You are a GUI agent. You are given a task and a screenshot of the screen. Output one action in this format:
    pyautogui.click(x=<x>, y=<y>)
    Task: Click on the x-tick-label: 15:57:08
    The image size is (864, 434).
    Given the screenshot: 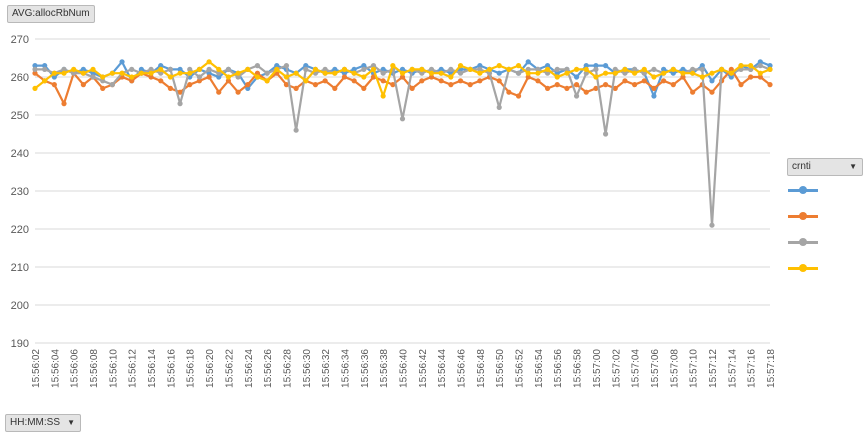 What is the action you would take?
    pyautogui.click(x=674, y=368)
    